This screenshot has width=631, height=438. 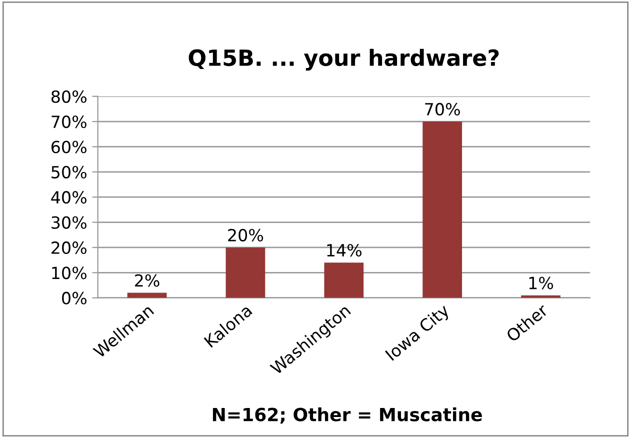 I want to click on y-tick-label: 30%, so click(x=69, y=222).